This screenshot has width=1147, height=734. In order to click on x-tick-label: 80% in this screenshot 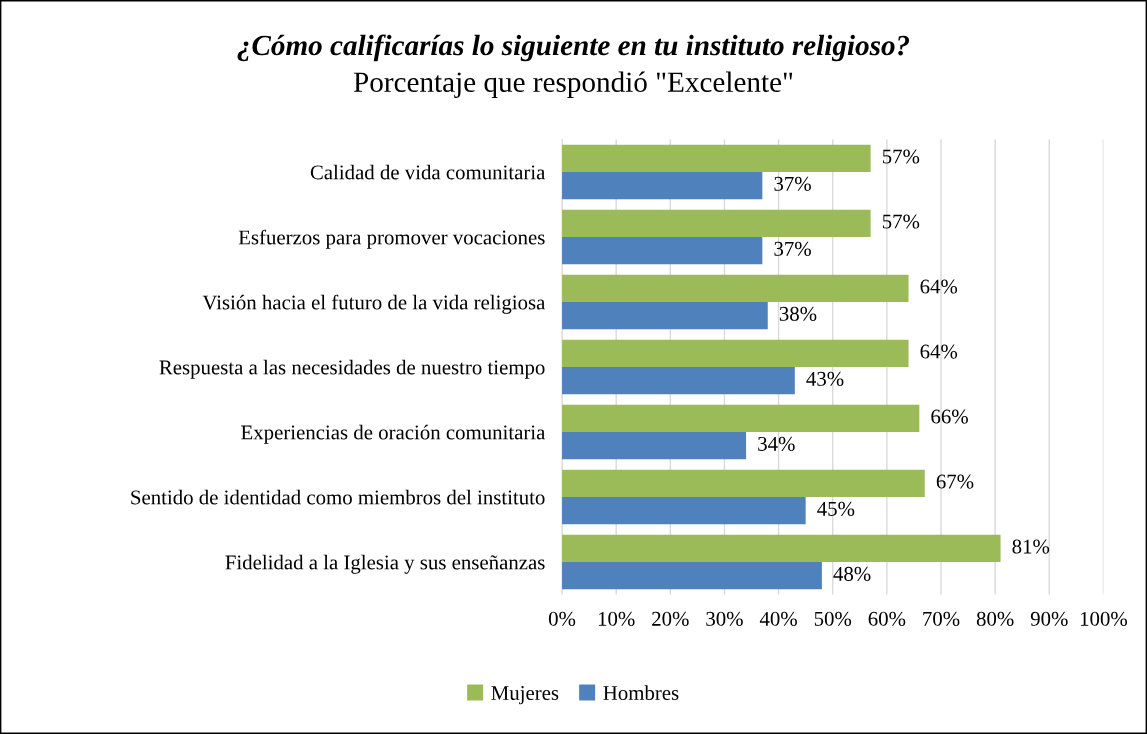, I will do `click(995, 618)`.